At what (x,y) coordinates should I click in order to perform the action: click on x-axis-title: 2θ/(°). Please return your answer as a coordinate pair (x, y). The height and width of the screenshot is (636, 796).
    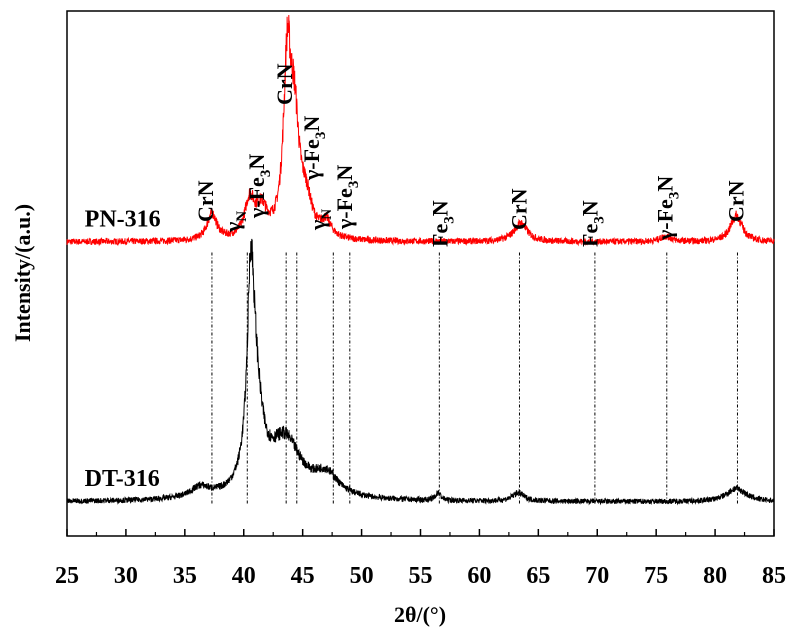
    Looking at the image, I should click on (420, 614).